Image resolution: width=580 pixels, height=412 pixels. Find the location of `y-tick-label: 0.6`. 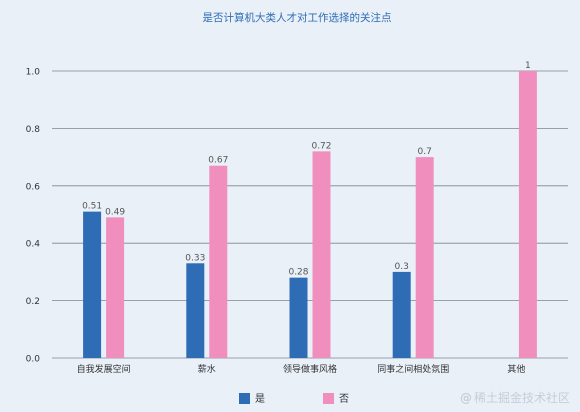

y-tick-label: 0.6 is located at coordinates (33, 187).